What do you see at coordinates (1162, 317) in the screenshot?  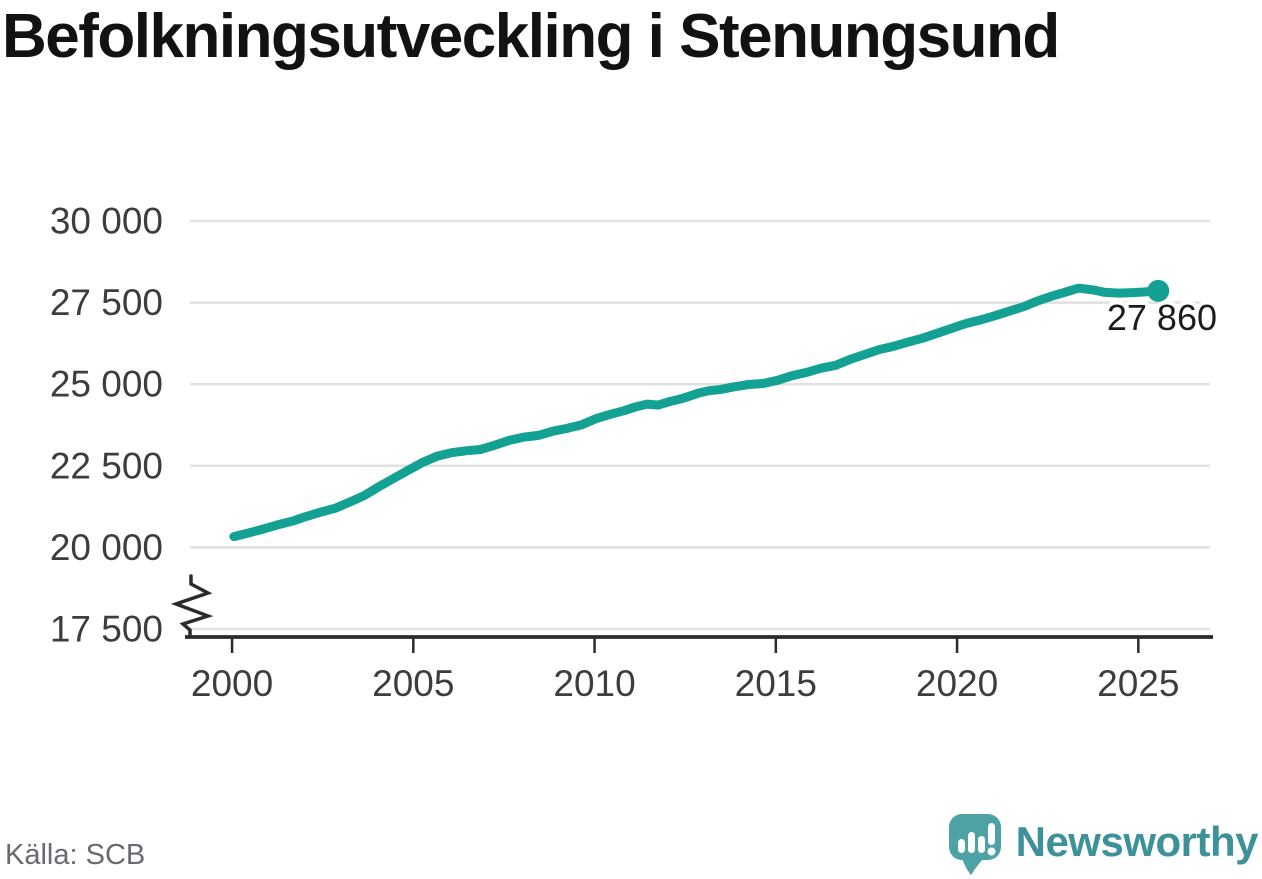 I see `end-value-label: 27 860` at bounding box center [1162, 317].